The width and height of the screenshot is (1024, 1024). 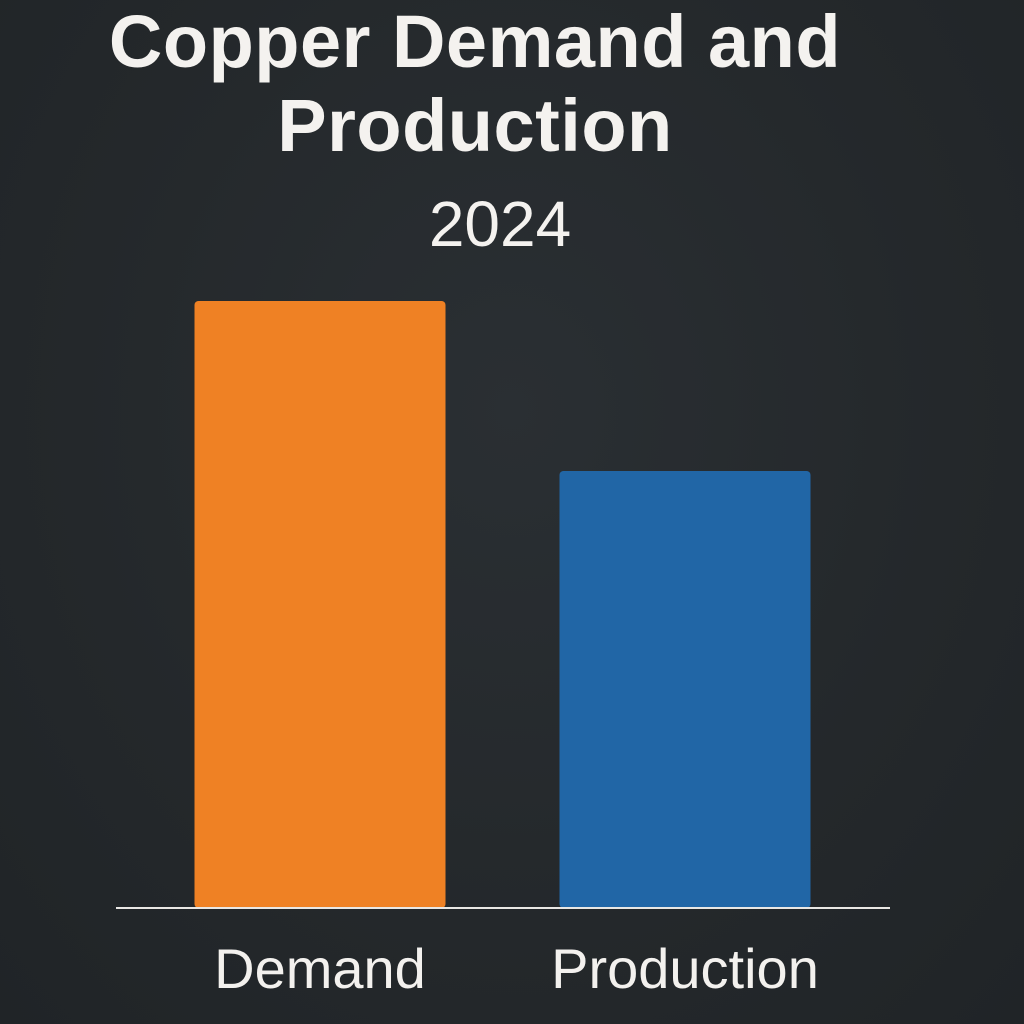 What do you see at coordinates (685, 968) in the screenshot?
I see `x-tick-label-production: Production` at bounding box center [685, 968].